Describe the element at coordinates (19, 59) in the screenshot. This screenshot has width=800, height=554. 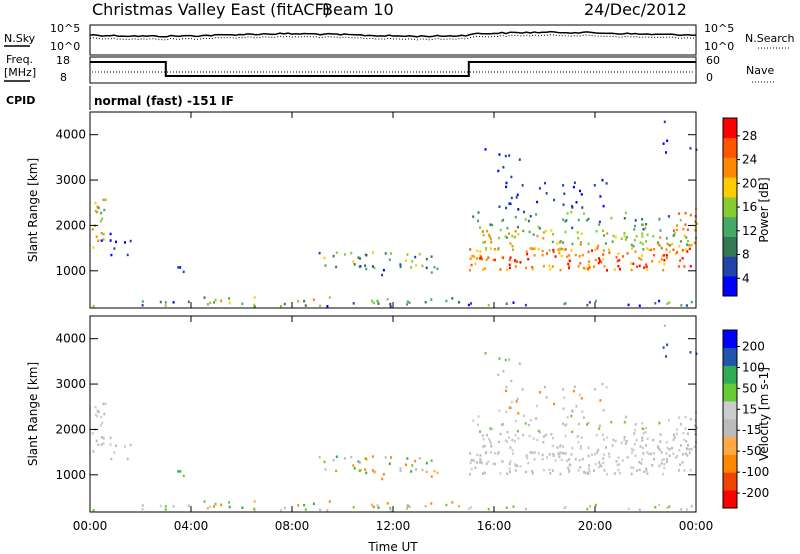
I see `freq-label-1: Freq.` at that location.